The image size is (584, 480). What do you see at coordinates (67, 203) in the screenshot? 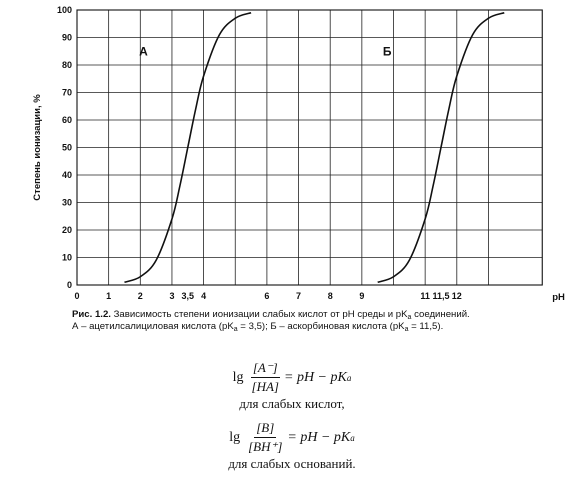
I see `y-tick-label-30: 30` at bounding box center [67, 203].